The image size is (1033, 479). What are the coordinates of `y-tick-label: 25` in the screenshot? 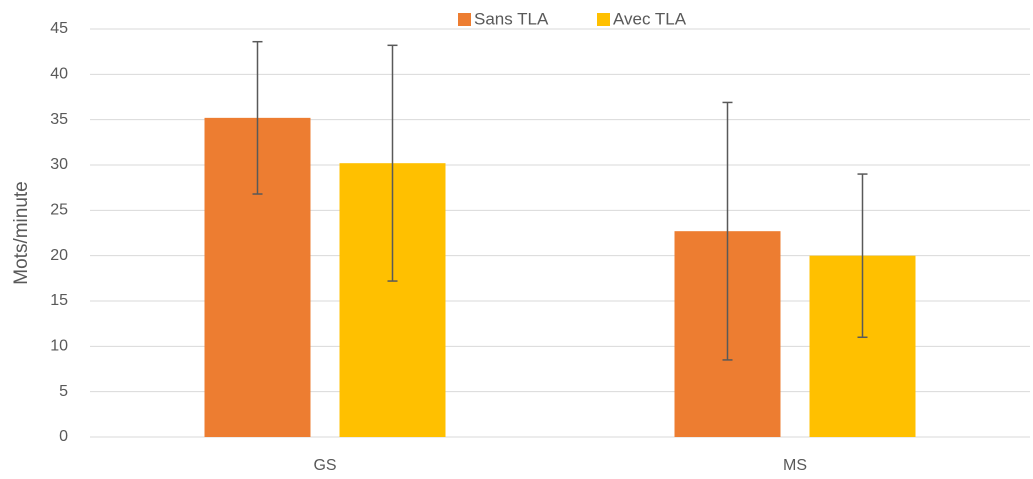 It's located at (59, 210).